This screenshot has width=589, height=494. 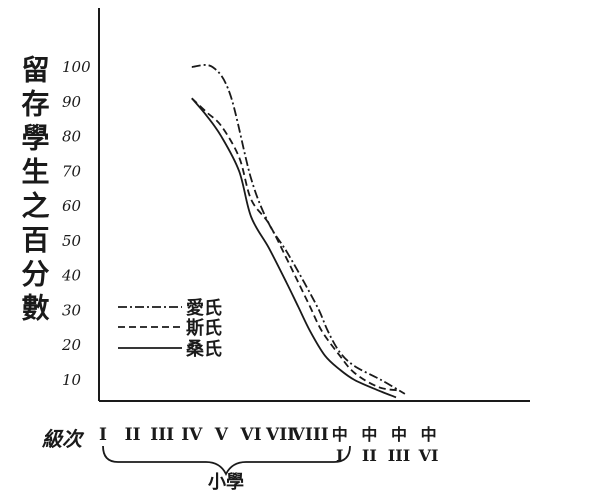 What do you see at coordinates (428, 455) in the screenshot?
I see `x-tick-sublabel: VI` at bounding box center [428, 455].